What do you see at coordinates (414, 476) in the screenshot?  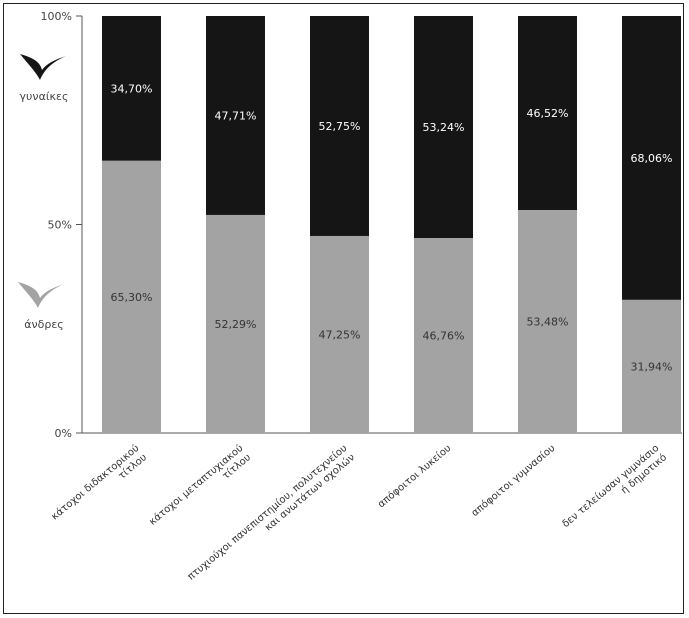 I see `category-label: απόφοιτοι λυκείου` at bounding box center [414, 476].